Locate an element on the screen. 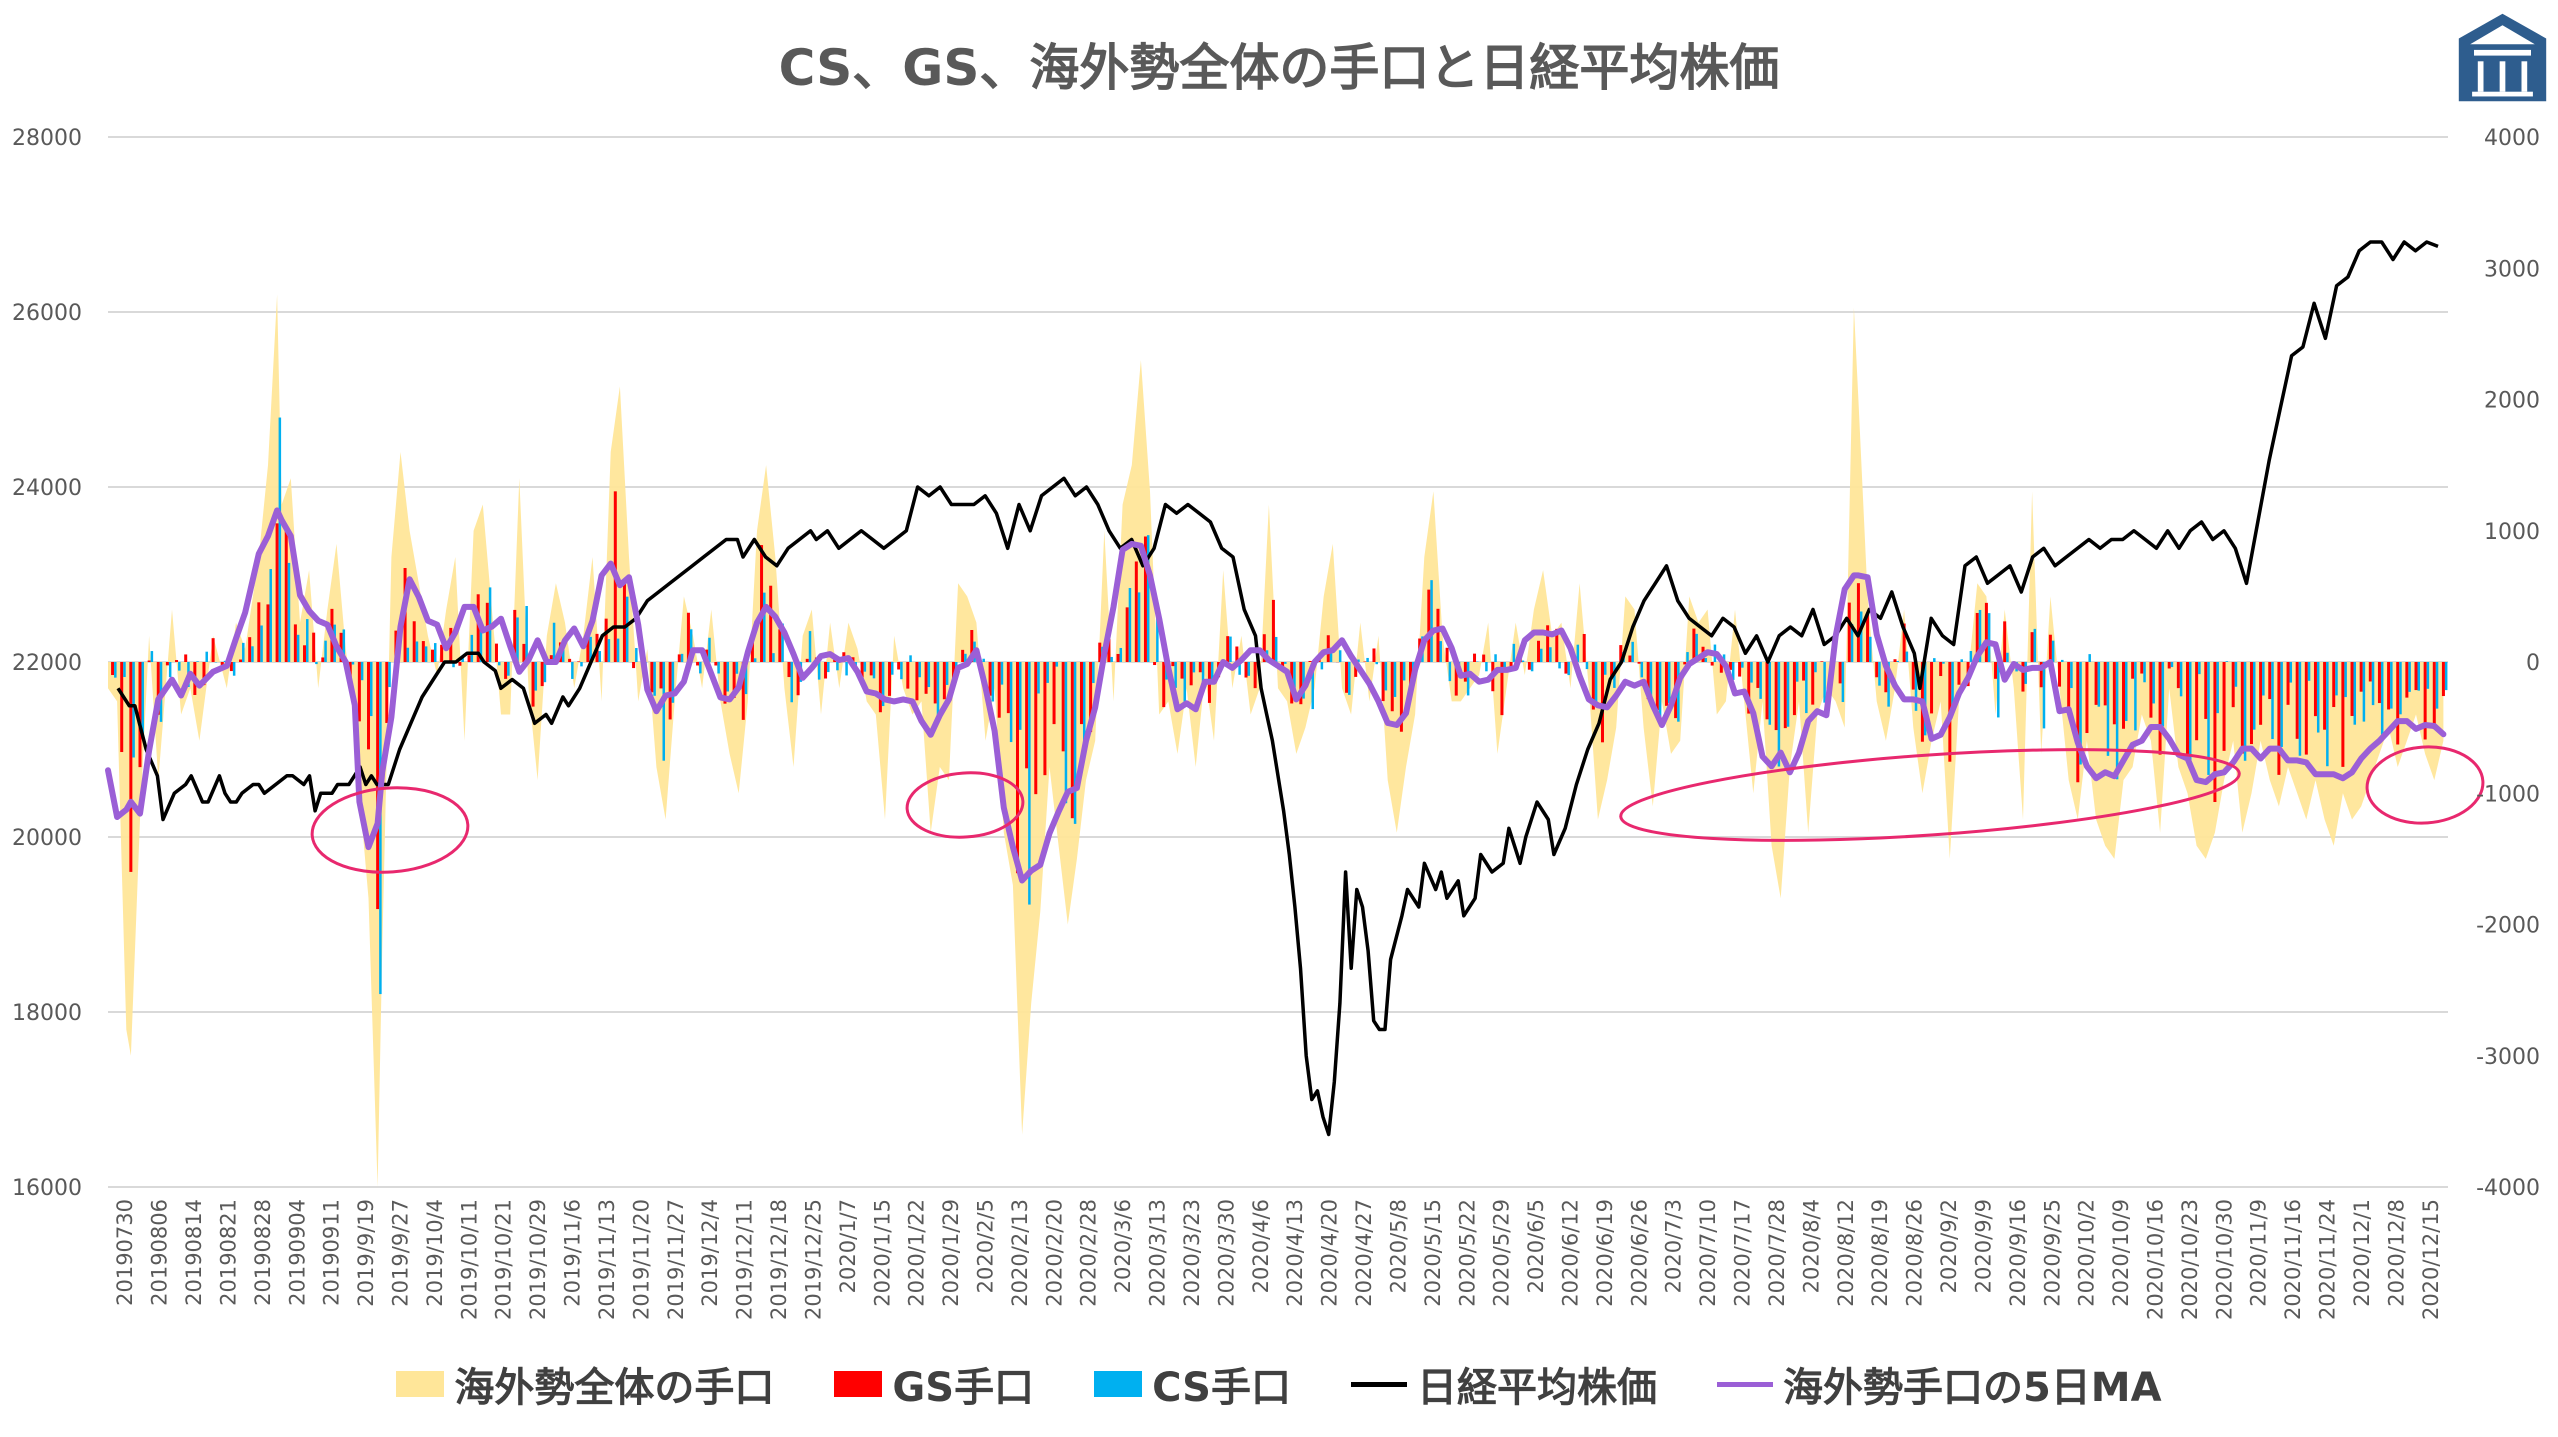 The height and width of the screenshot is (1437, 2558). right-tick-label: 3000 is located at coordinates (2512, 269).